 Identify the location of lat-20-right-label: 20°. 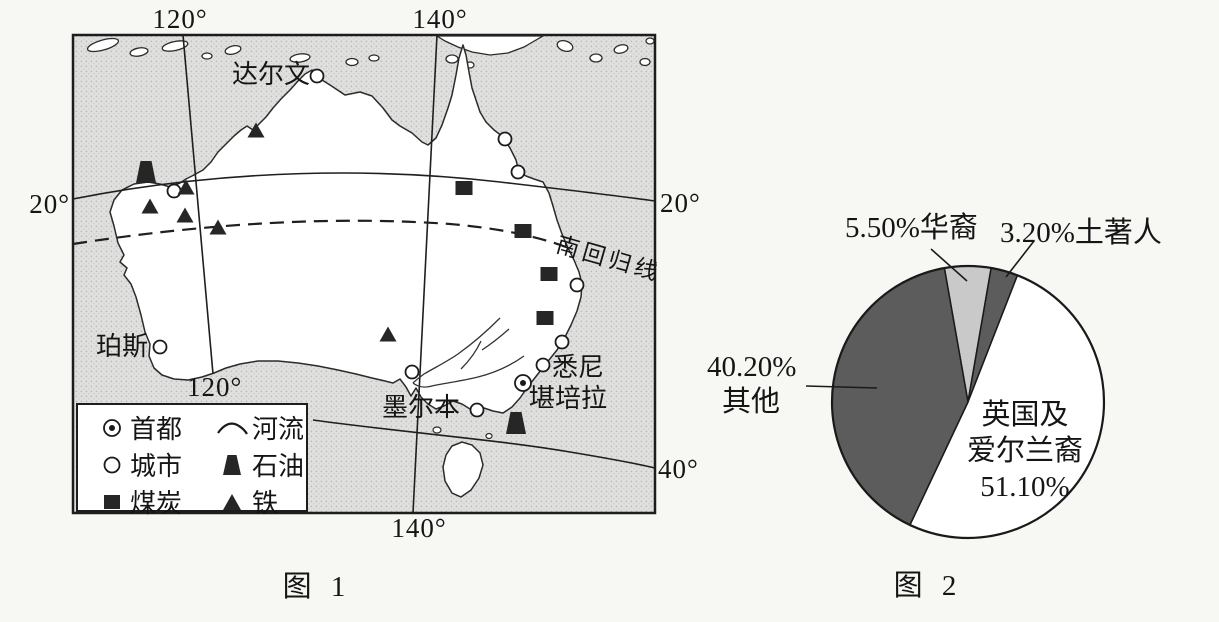
(680, 203).